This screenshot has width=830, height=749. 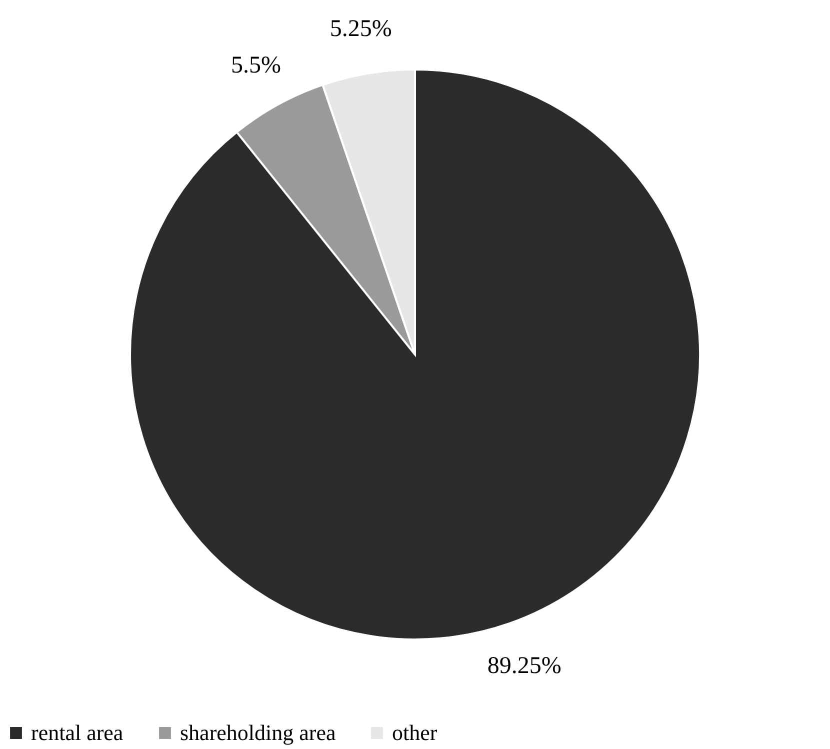 I want to click on legend-label: rental area, so click(x=77, y=732).